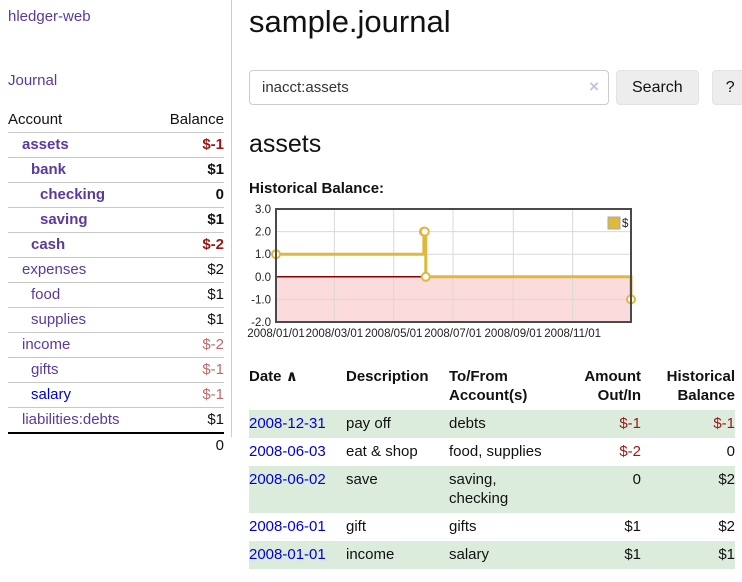  What do you see at coordinates (287, 526) in the screenshot?
I see `register-date-link: 2008-06-01` at bounding box center [287, 526].